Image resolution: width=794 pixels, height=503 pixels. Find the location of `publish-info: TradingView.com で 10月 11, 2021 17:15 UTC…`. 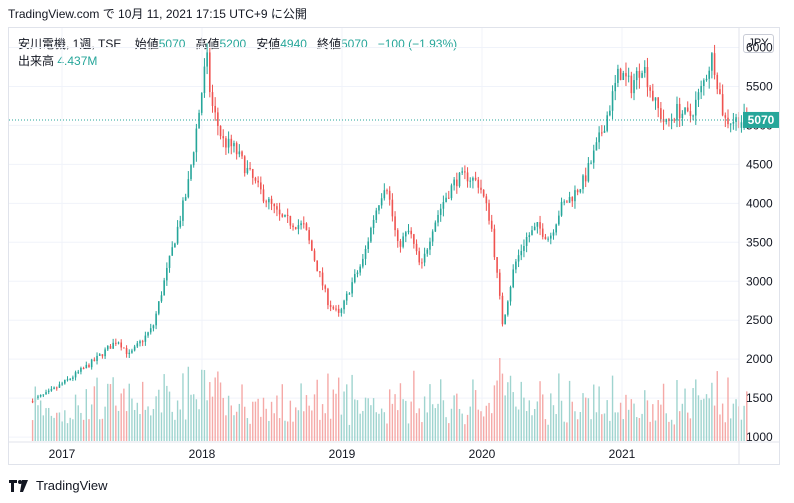

publish-info: TradingView.com で 10月 11, 2021 17:15 UTC… is located at coordinates (157, 14).